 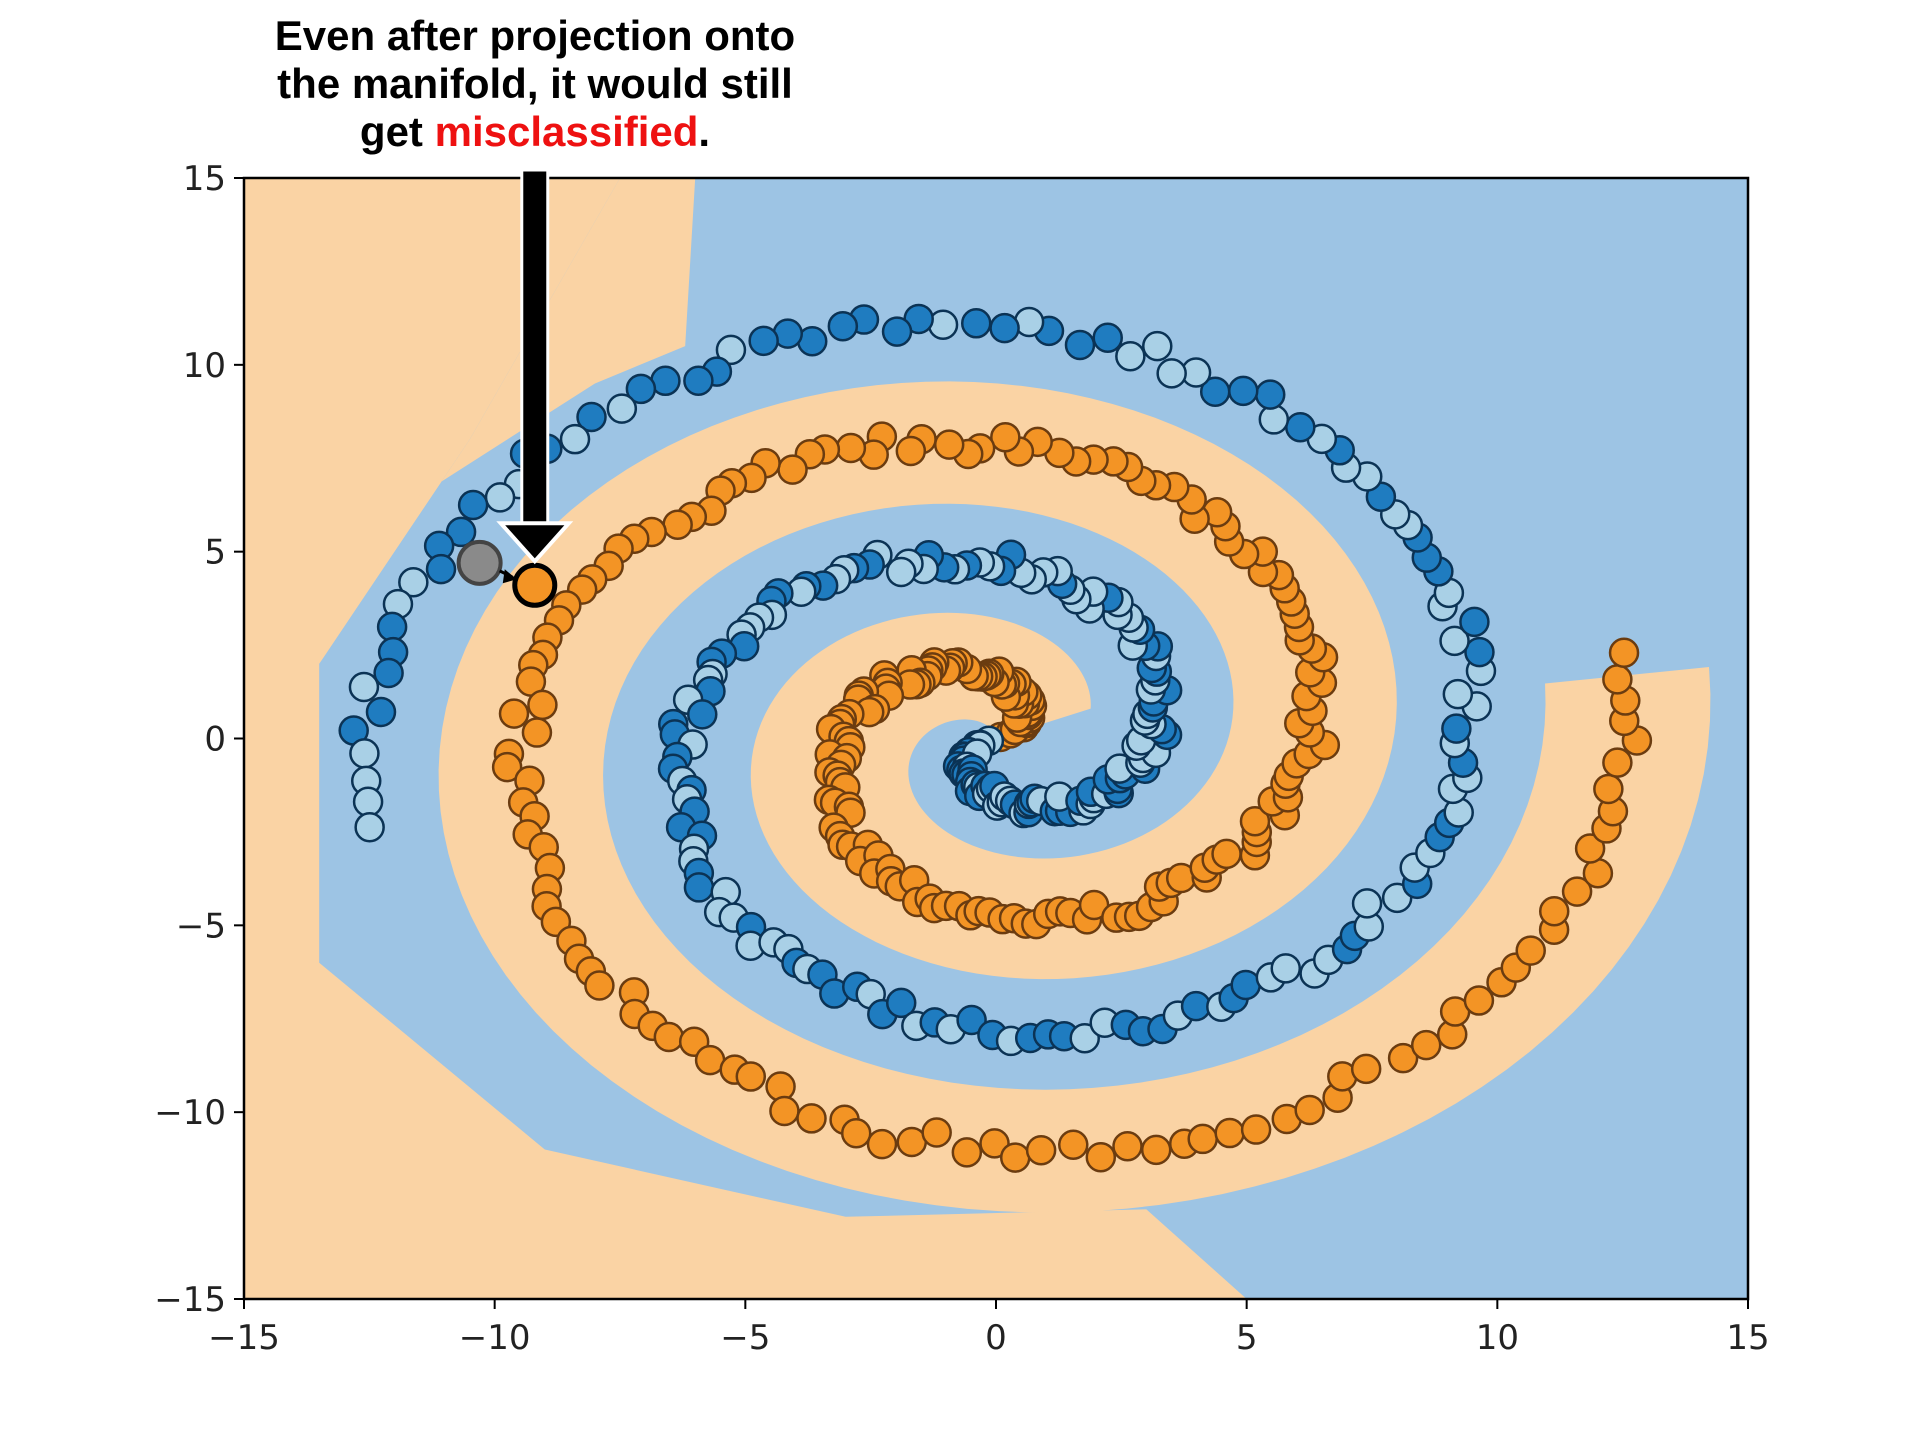 I want to click on x-tick-label: −10, so click(x=495, y=1338).